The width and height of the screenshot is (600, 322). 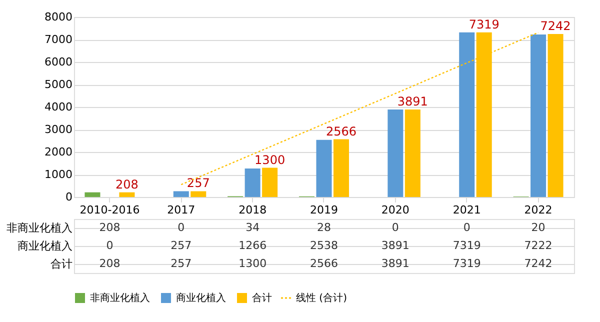 What do you see at coordinates (538, 210) in the screenshot?
I see `x-tick-label: 2022` at bounding box center [538, 210].